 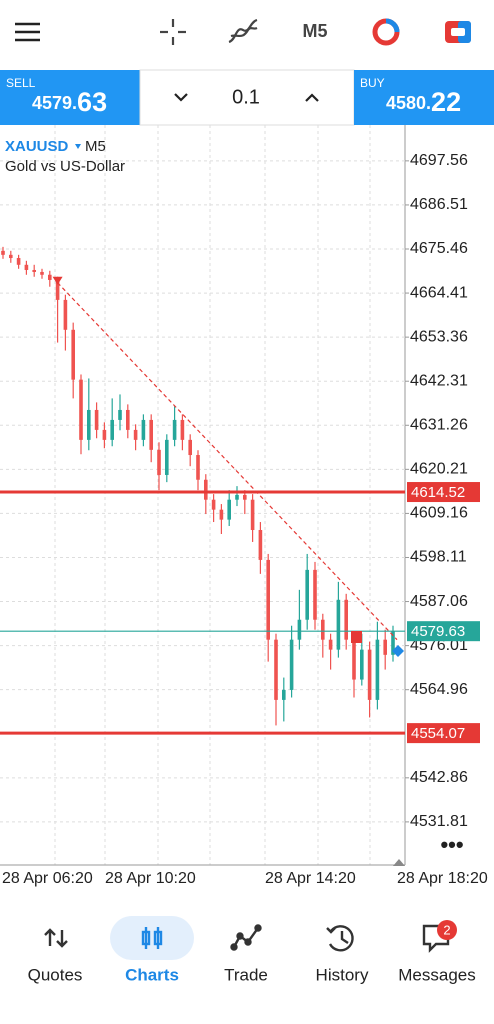 What do you see at coordinates (246, 937) in the screenshot?
I see `trade-icon` at bounding box center [246, 937].